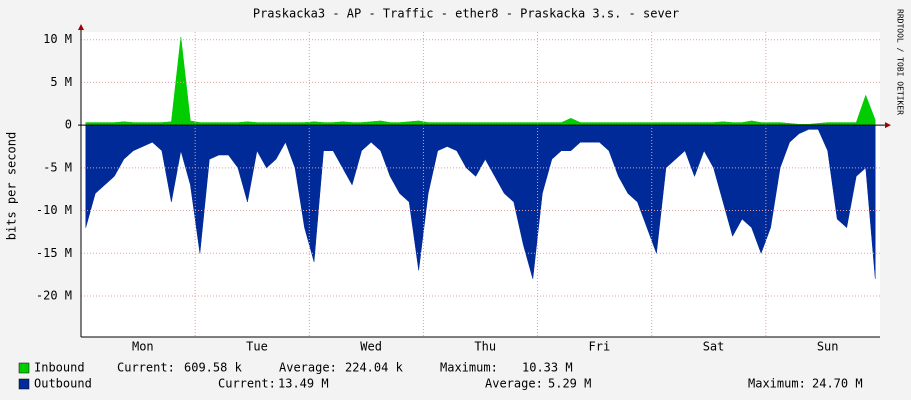 This screenshot has height=400, width=911. I want to click on y-tick-label: -15 M, so click(54, 253).